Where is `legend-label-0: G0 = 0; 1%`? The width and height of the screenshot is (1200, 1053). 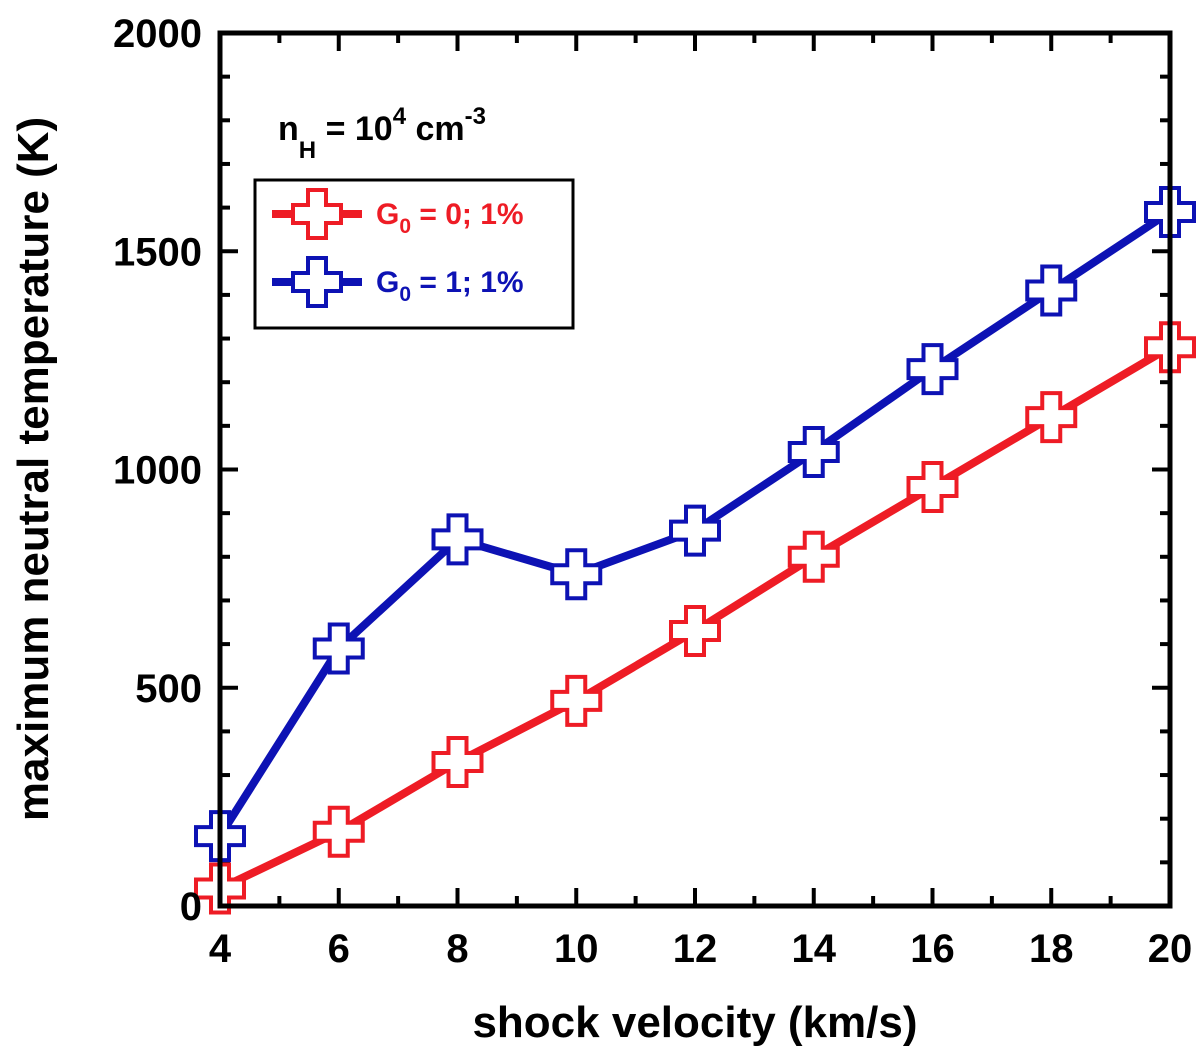 legend-label-0: G0 = 0; 1% is located at coordinates (450, 218).